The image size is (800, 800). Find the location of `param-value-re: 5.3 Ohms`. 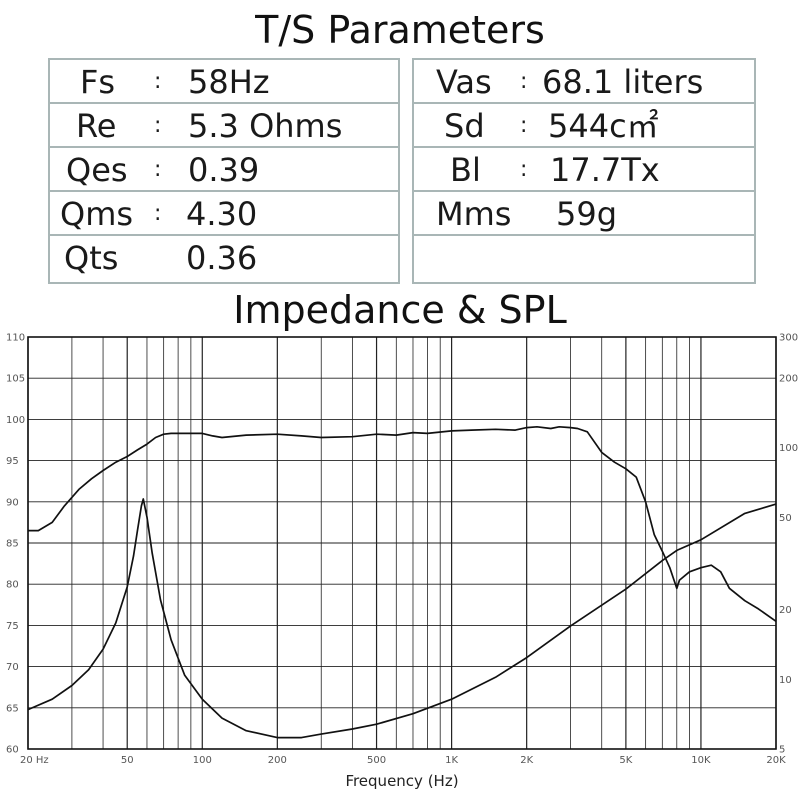

param-value-re: 5.3 Ohms is located at coordinates (265, 126).